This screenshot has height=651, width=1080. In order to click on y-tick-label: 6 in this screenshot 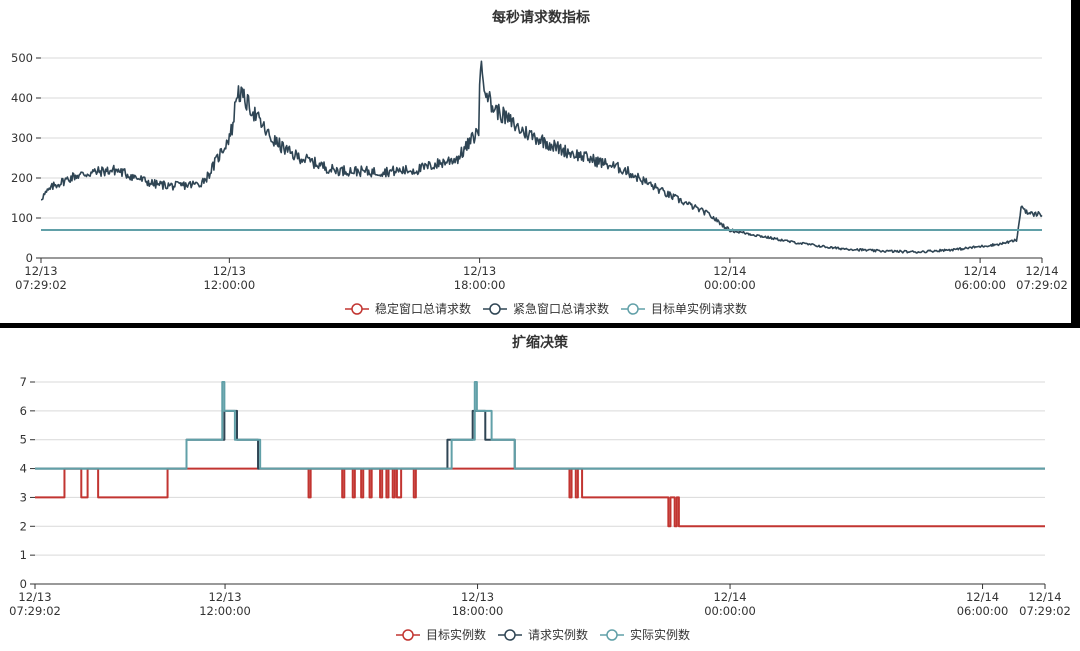, I will do `click(23, 411)`.